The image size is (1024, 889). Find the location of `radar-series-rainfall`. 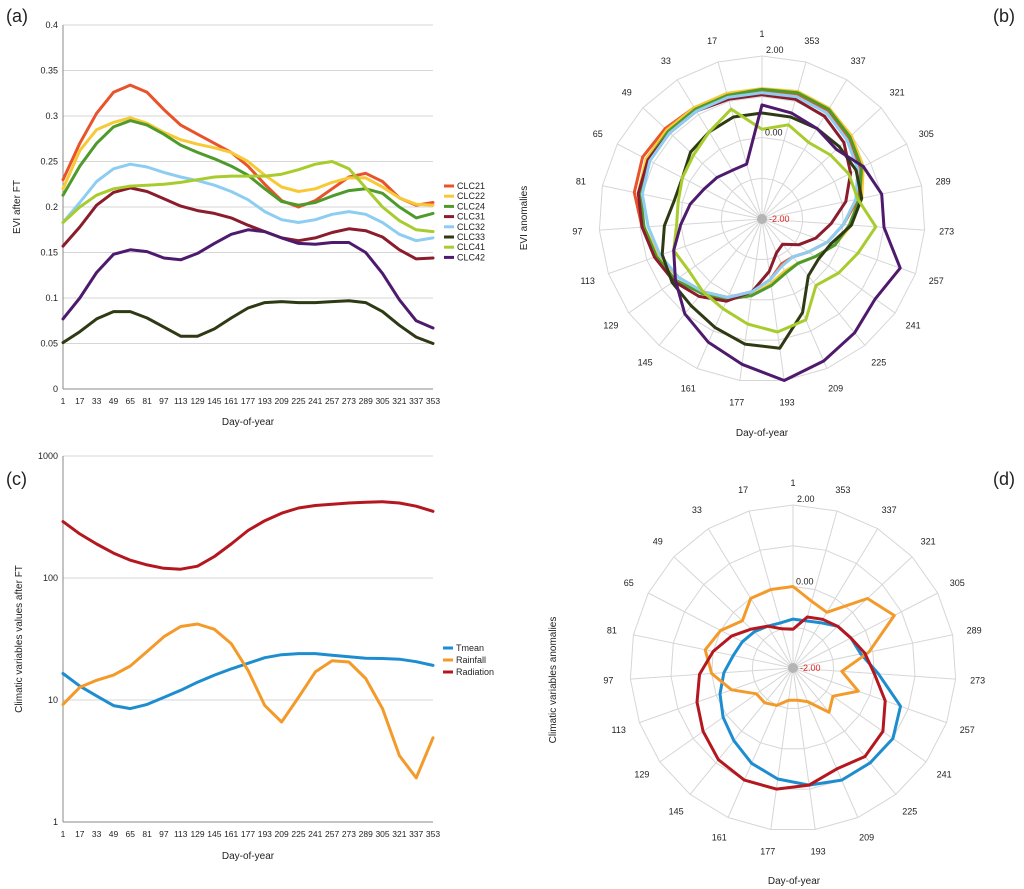

radar-series-rainfall is located at coordinates (799, 649).